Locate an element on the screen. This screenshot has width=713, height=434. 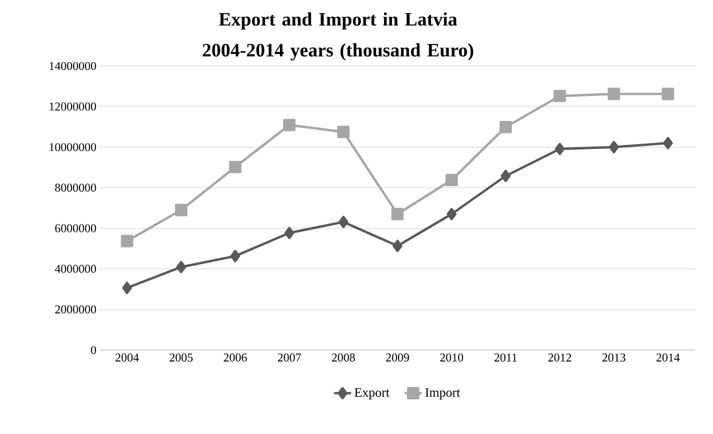
x-tick-label: 2007 is located at coordinates (289, 358).